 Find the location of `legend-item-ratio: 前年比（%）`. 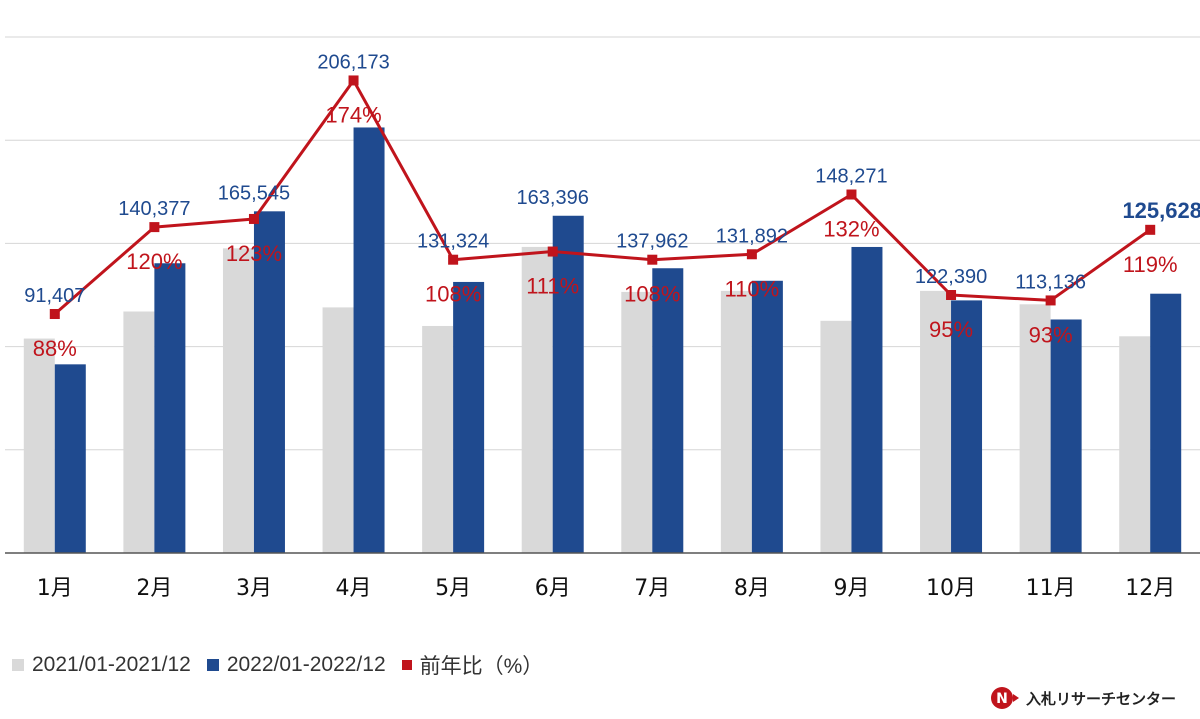

legend-item-ratio: 前年比（%） is located at coordinates (472, 665).